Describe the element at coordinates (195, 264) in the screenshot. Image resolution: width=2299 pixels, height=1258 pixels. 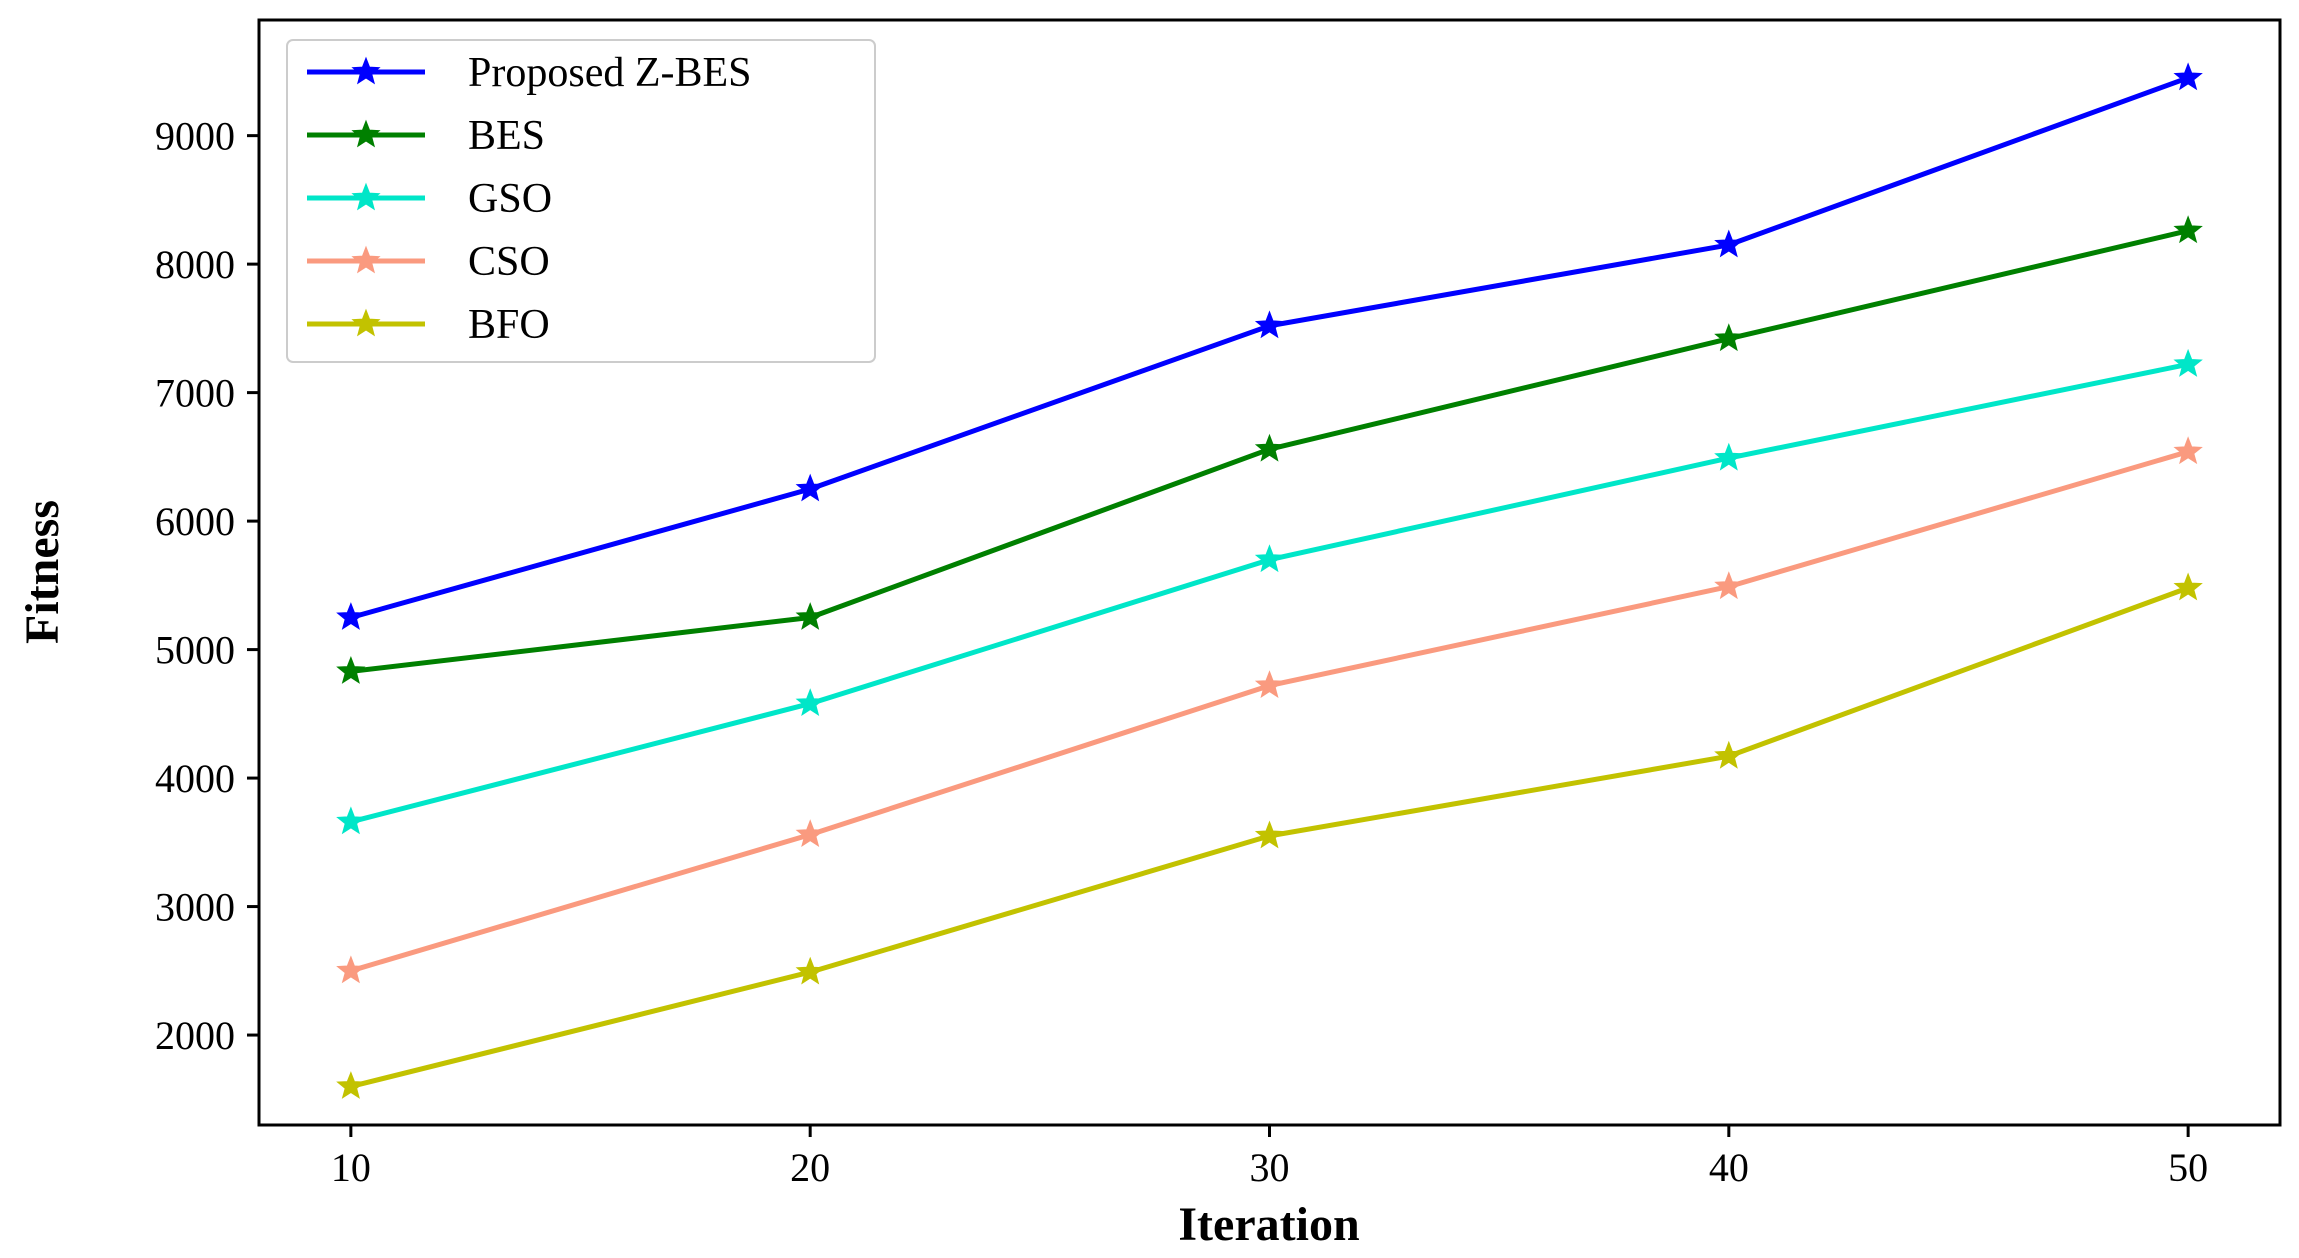
I see `y-tick-label: 8000` at that location.